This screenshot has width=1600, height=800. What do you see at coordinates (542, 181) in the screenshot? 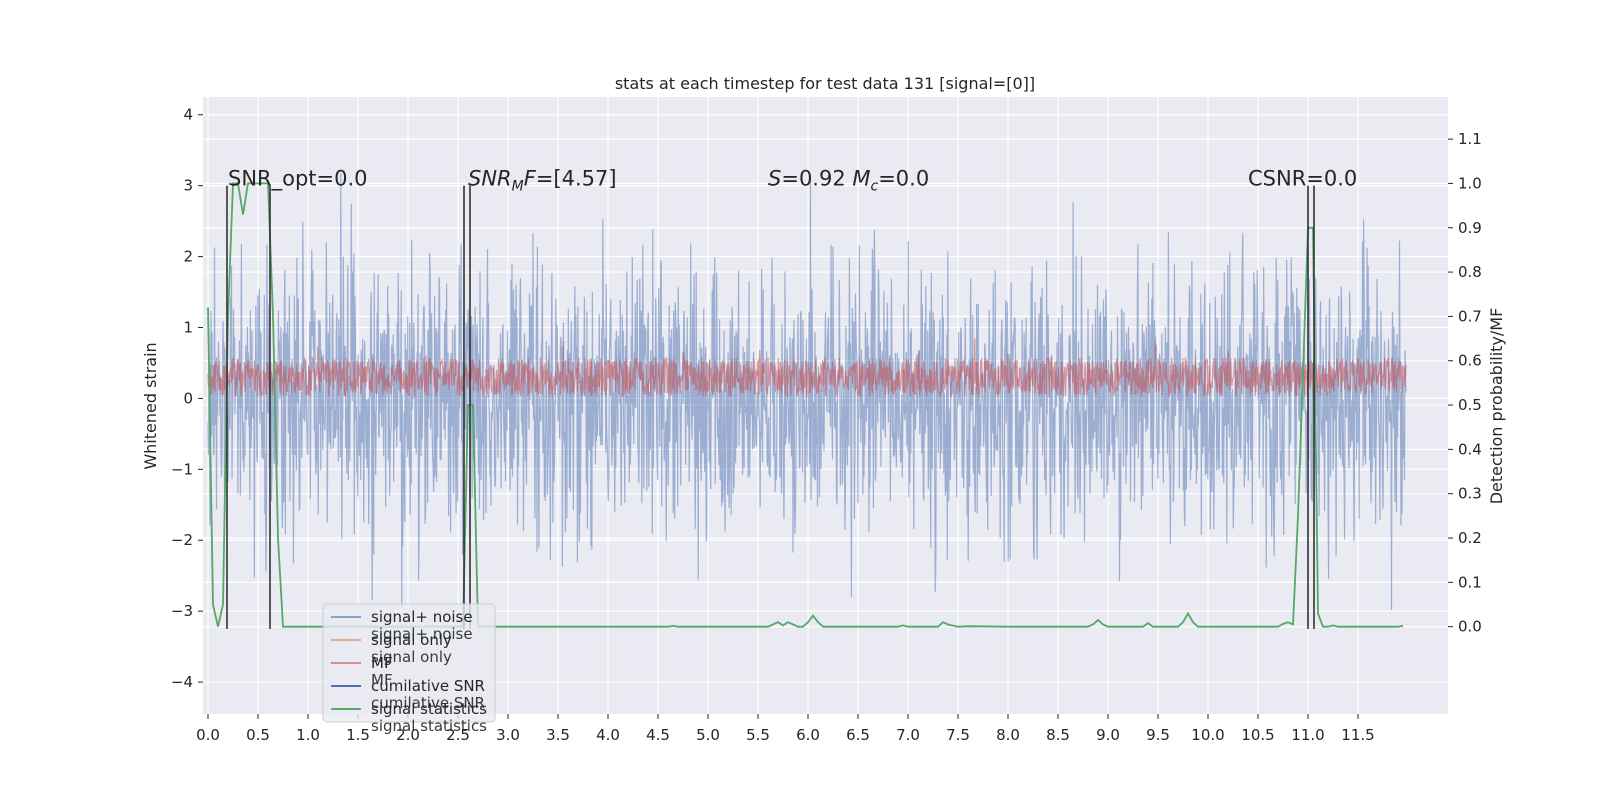
I see `annotation: SNRMF=[4.57]` at bounding box center [542, 181].